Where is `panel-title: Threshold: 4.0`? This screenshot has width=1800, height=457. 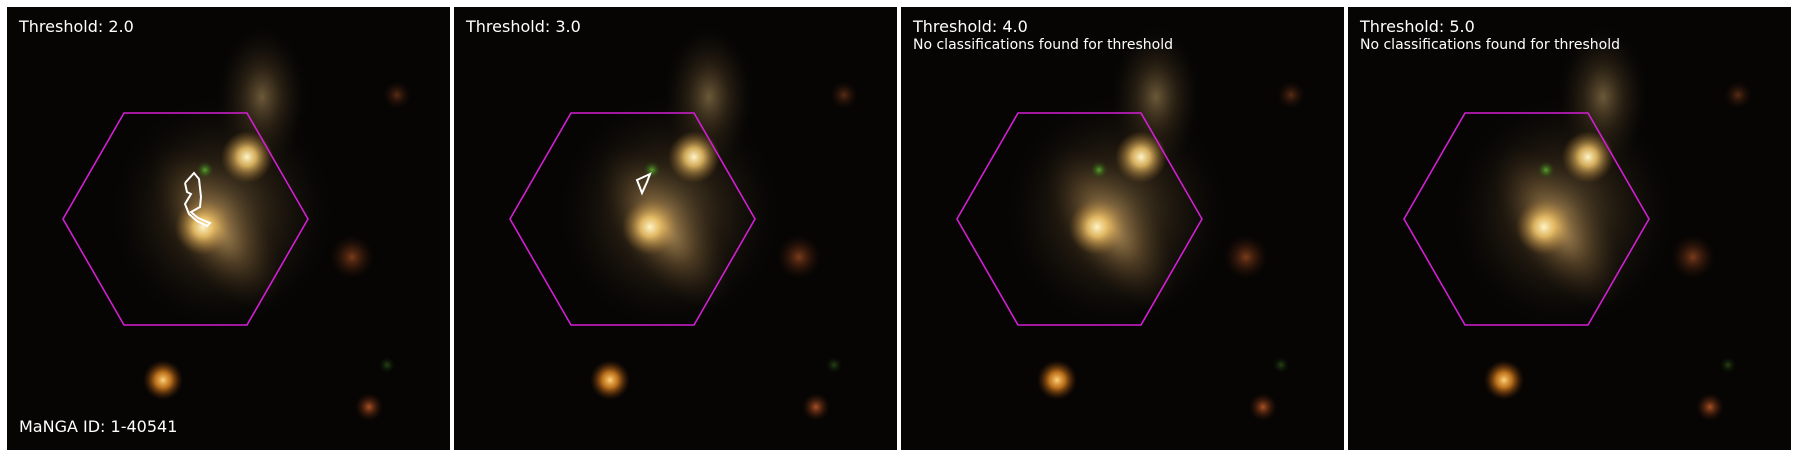 panel-title: Threshold: 4.0 is located at coordinates (970, 26).